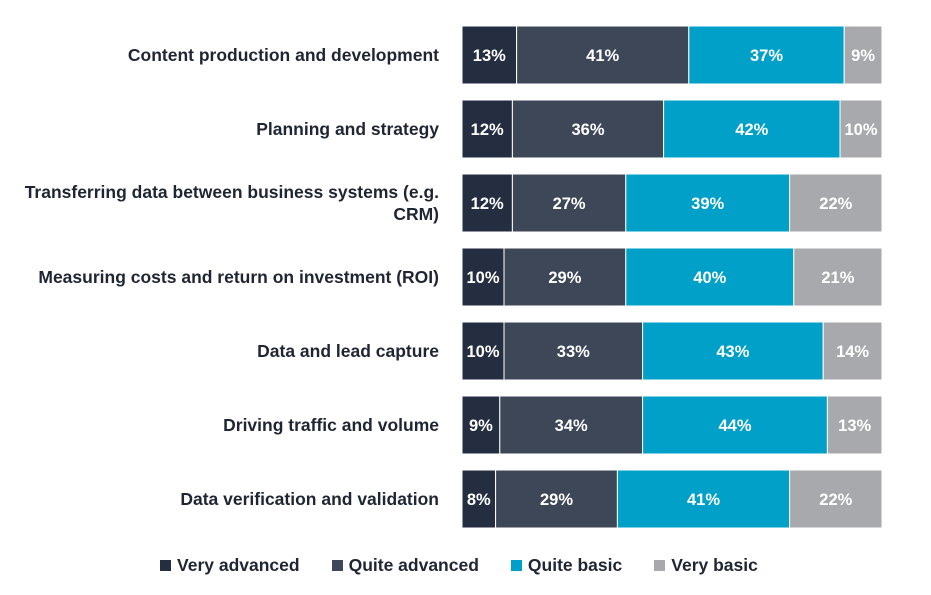 The image size is (931, 595). I want to click on data-label: 39%, so click(707, 204).